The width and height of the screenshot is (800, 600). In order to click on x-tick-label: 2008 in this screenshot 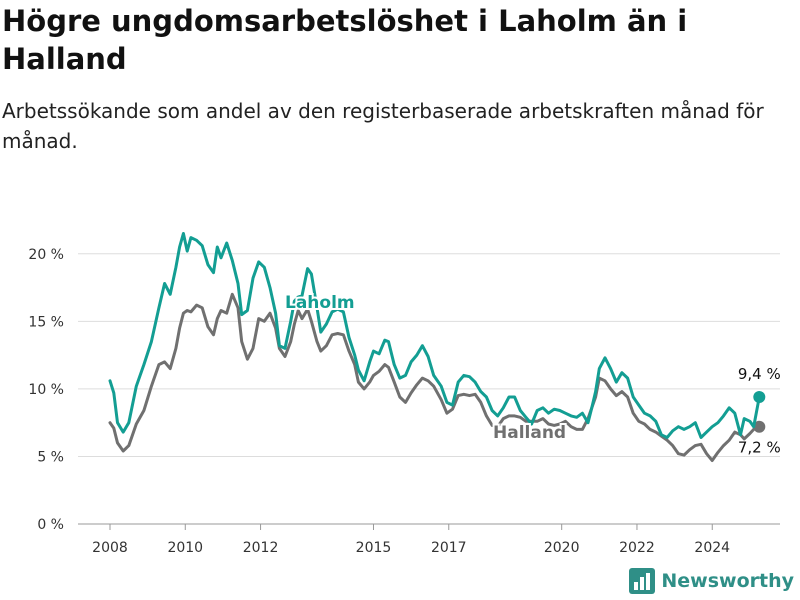, I will do `click(110, 548)`.